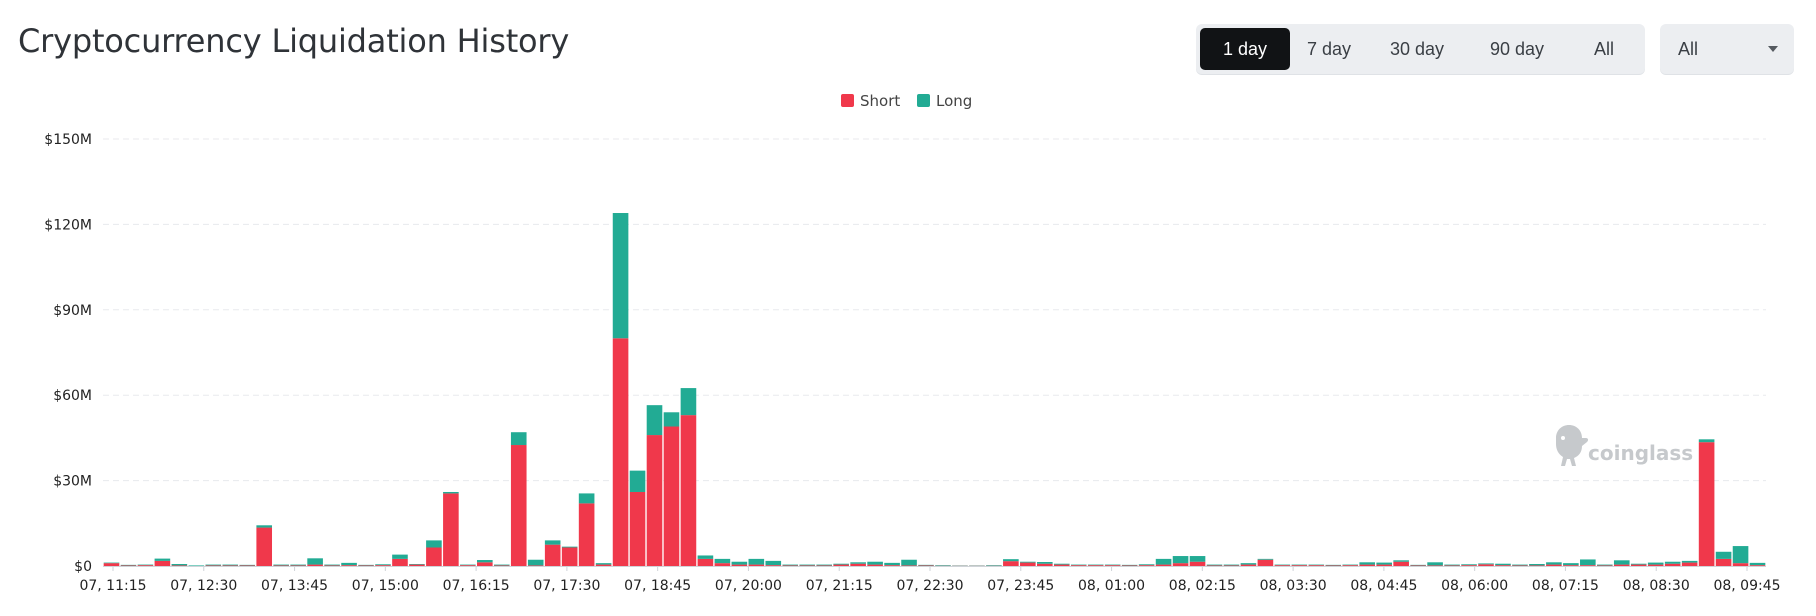 This screenshot has width=1816, height=616. What do you see at coordinates (1603, 48) in the screenshot?
I see `range-tab-all: All` at bounding box center [1603, 48].